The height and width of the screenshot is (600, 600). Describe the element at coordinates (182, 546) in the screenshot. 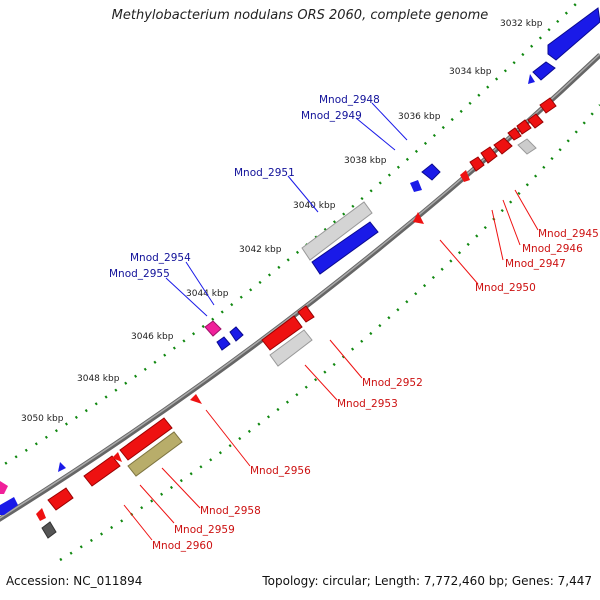

I see `gene-label-reverse: Mnod_2960` at that location.